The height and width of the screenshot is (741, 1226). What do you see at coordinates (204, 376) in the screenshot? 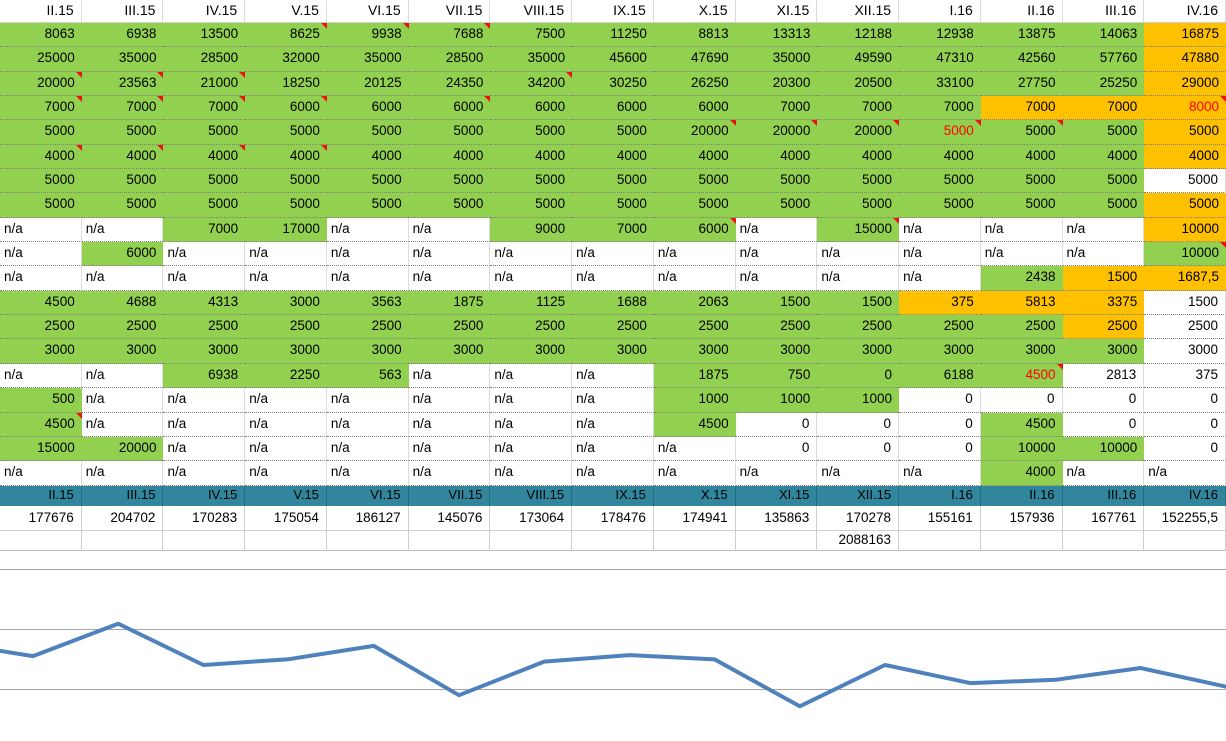
I see `cell: 6938` at bounding box center [204, 376].